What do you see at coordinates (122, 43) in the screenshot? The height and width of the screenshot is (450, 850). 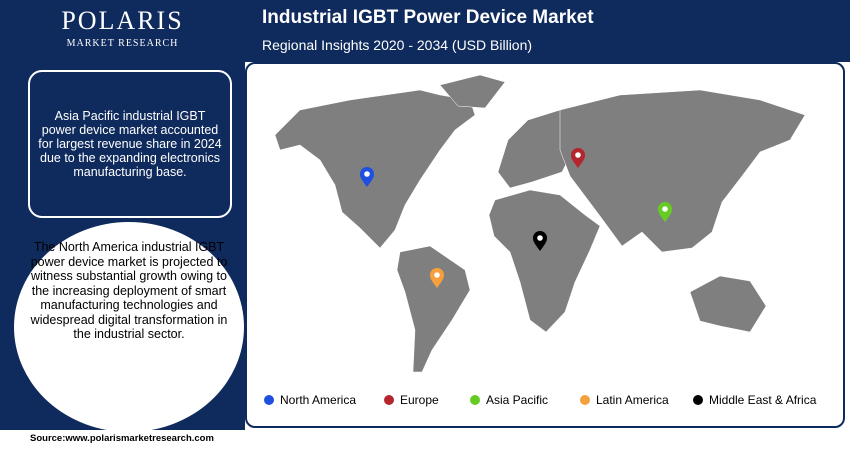 I see `logo-subtitle: MARKET RESEARCH` at bounding box center [122, 43].